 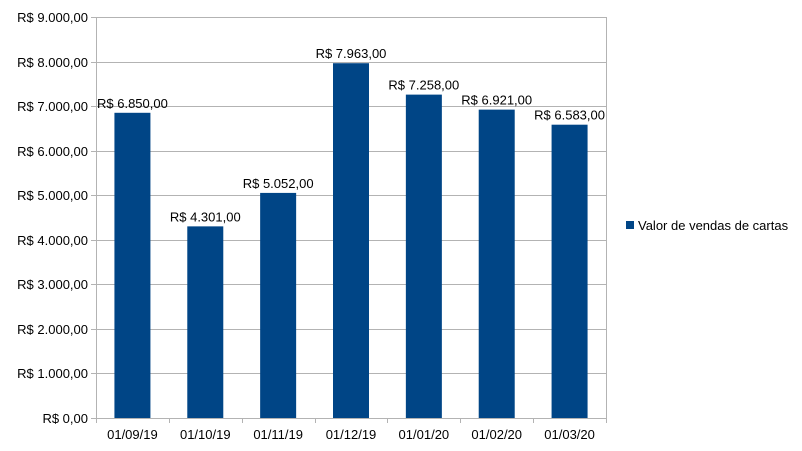 I want to click on legend-swatch, so click(x=630, y=225).